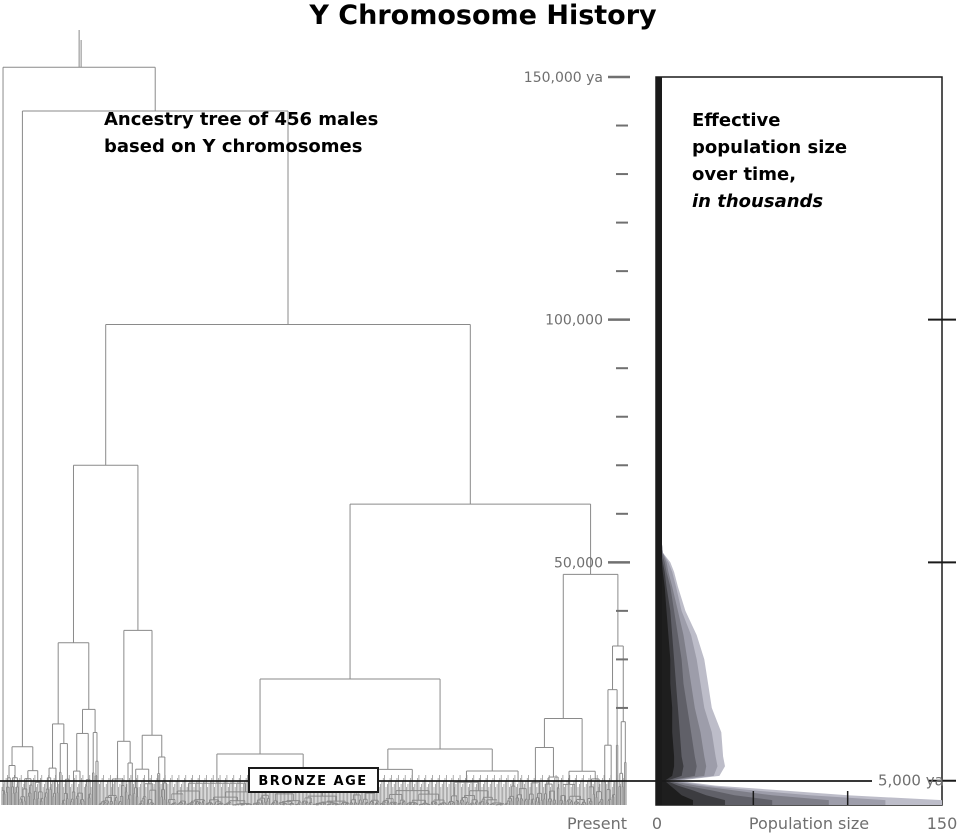 The width and height of the screenshot is (959, 834). I want to click on chart-title: Y Chromosome History, so click(482, 15).